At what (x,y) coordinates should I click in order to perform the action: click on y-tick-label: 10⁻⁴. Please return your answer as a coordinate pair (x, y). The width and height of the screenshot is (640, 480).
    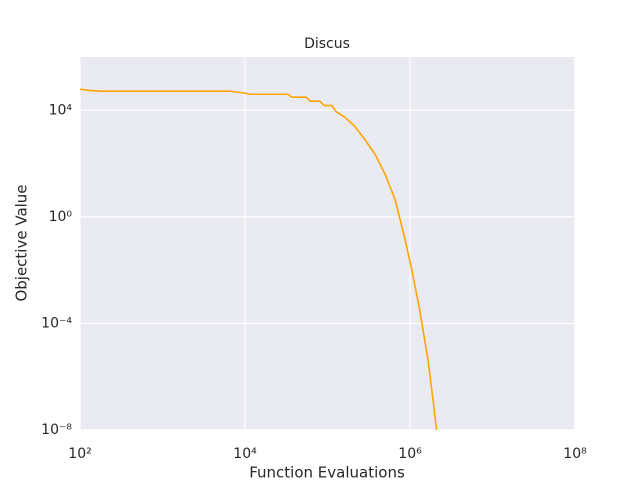
    Looking at the image, I should click on (56, 323).